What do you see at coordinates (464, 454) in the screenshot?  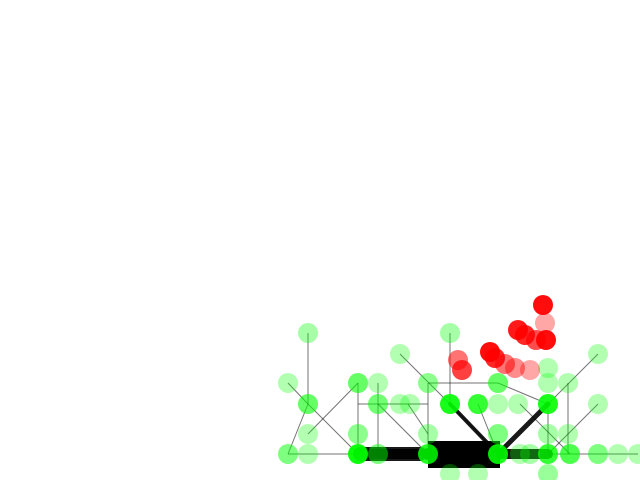 I see `body-block` at bounding box center [464, 454].